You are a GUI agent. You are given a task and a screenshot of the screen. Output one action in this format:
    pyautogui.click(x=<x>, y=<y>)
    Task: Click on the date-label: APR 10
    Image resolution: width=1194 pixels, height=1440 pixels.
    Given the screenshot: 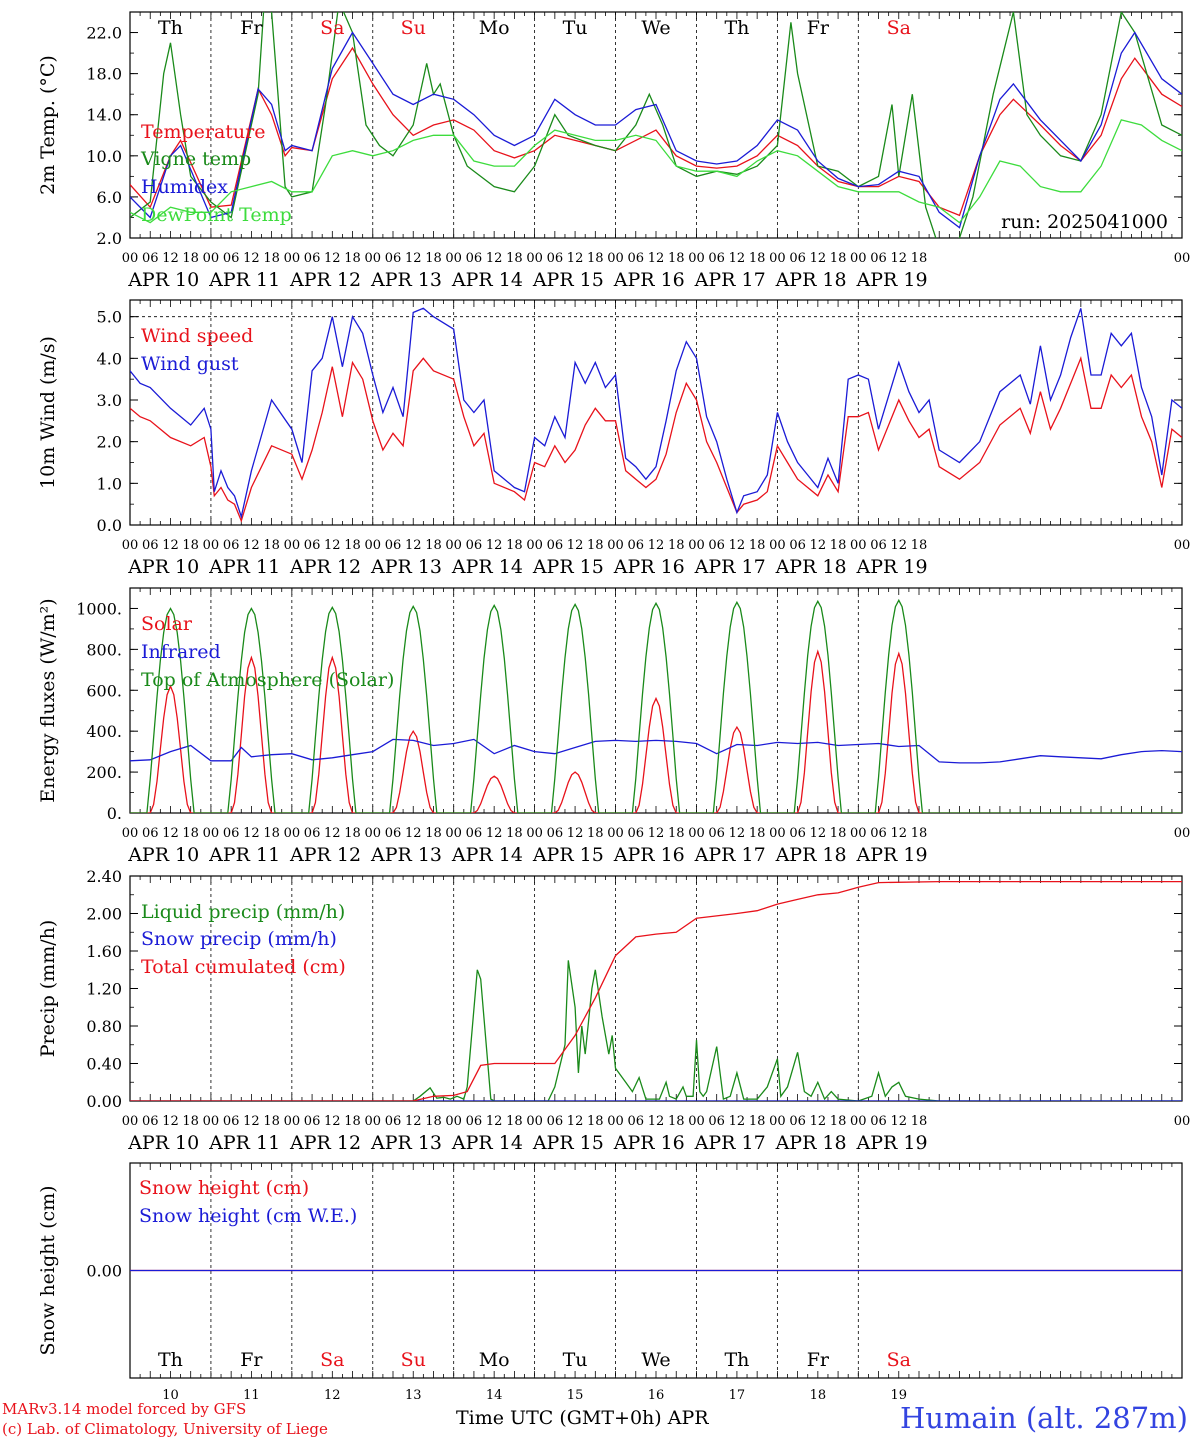 What is the action you would take?
    pyautogui.click(x=163, y=567)
    